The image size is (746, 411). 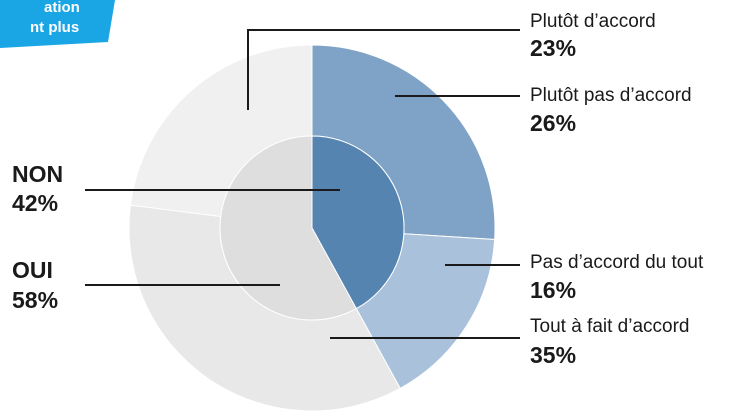 I want to click on value-label: 16%, so click(x=553, y=290).